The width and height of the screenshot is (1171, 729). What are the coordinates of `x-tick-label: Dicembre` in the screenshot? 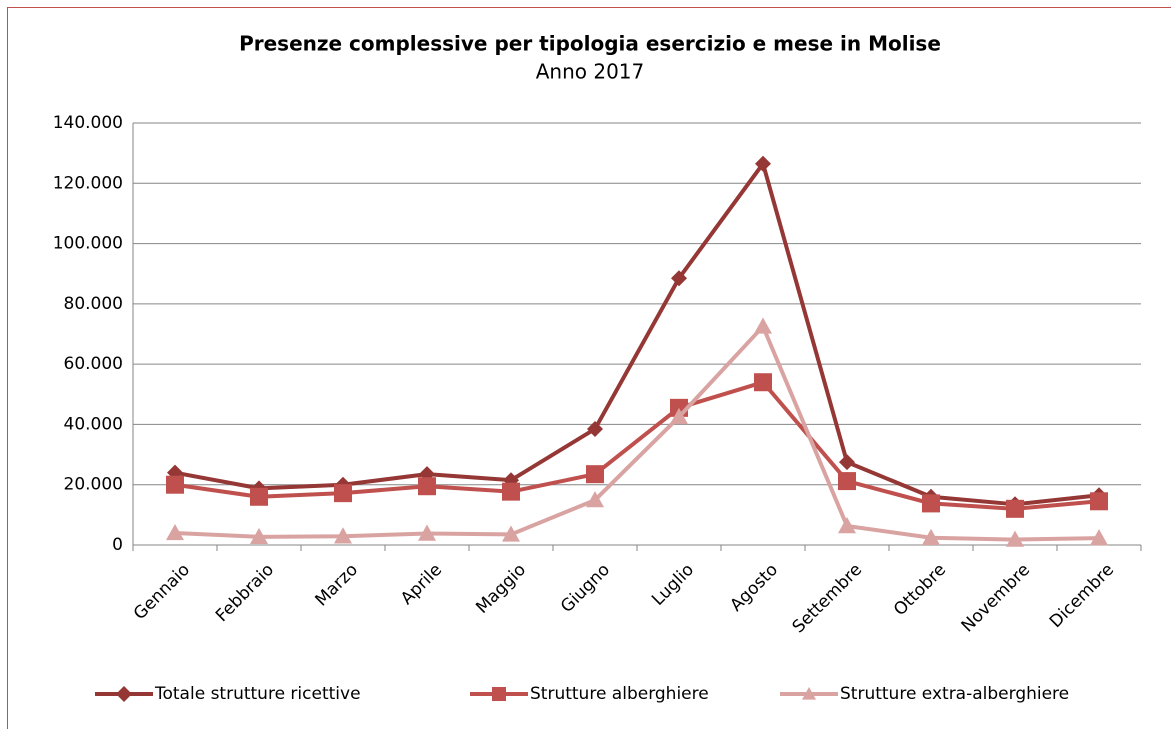 It's located at (1082, 596).